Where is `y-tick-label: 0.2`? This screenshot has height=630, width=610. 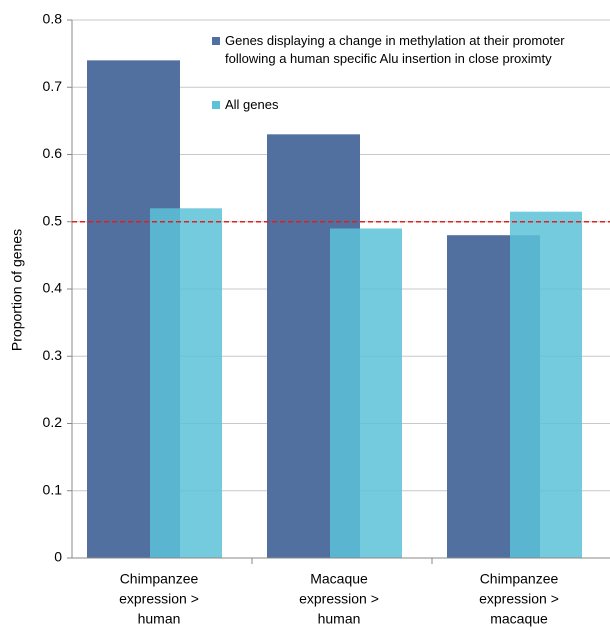
y-tick-label: 0.2 is located at coordinates (53, 422).